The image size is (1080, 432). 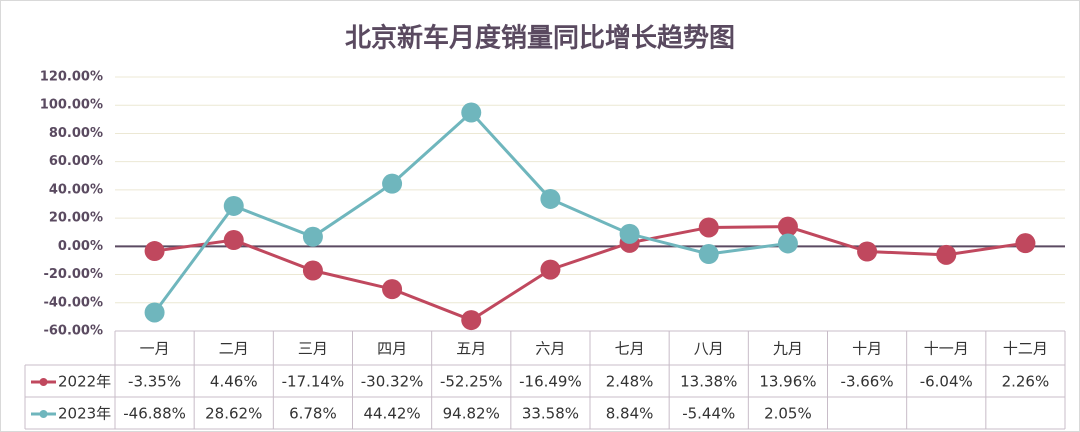 I want to click on y-tick-label: 60.00%, so click(x=76, y=161).